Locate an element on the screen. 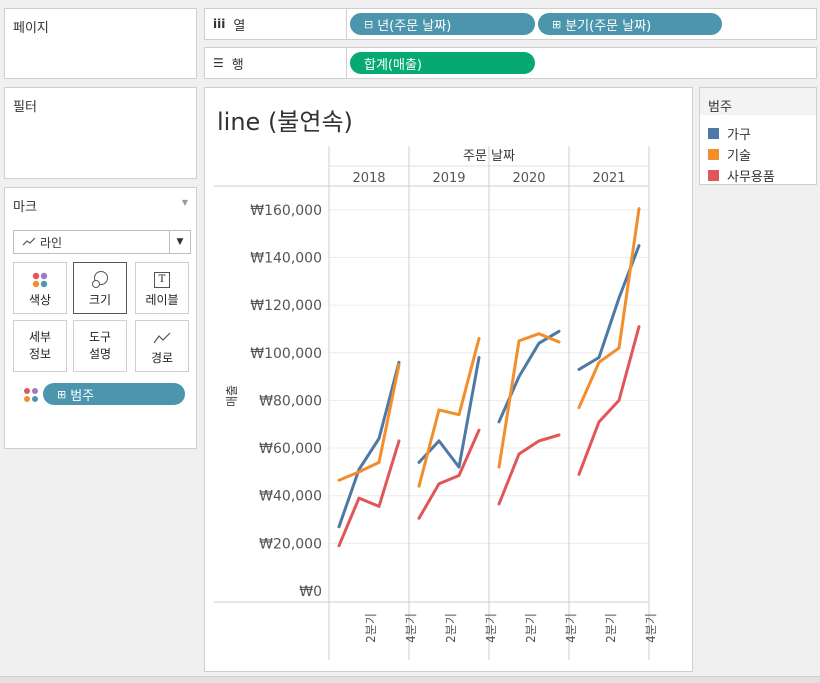 This screenshot has width=820, height=683. sheet-tab-bar is located at coordinates (410, 679).